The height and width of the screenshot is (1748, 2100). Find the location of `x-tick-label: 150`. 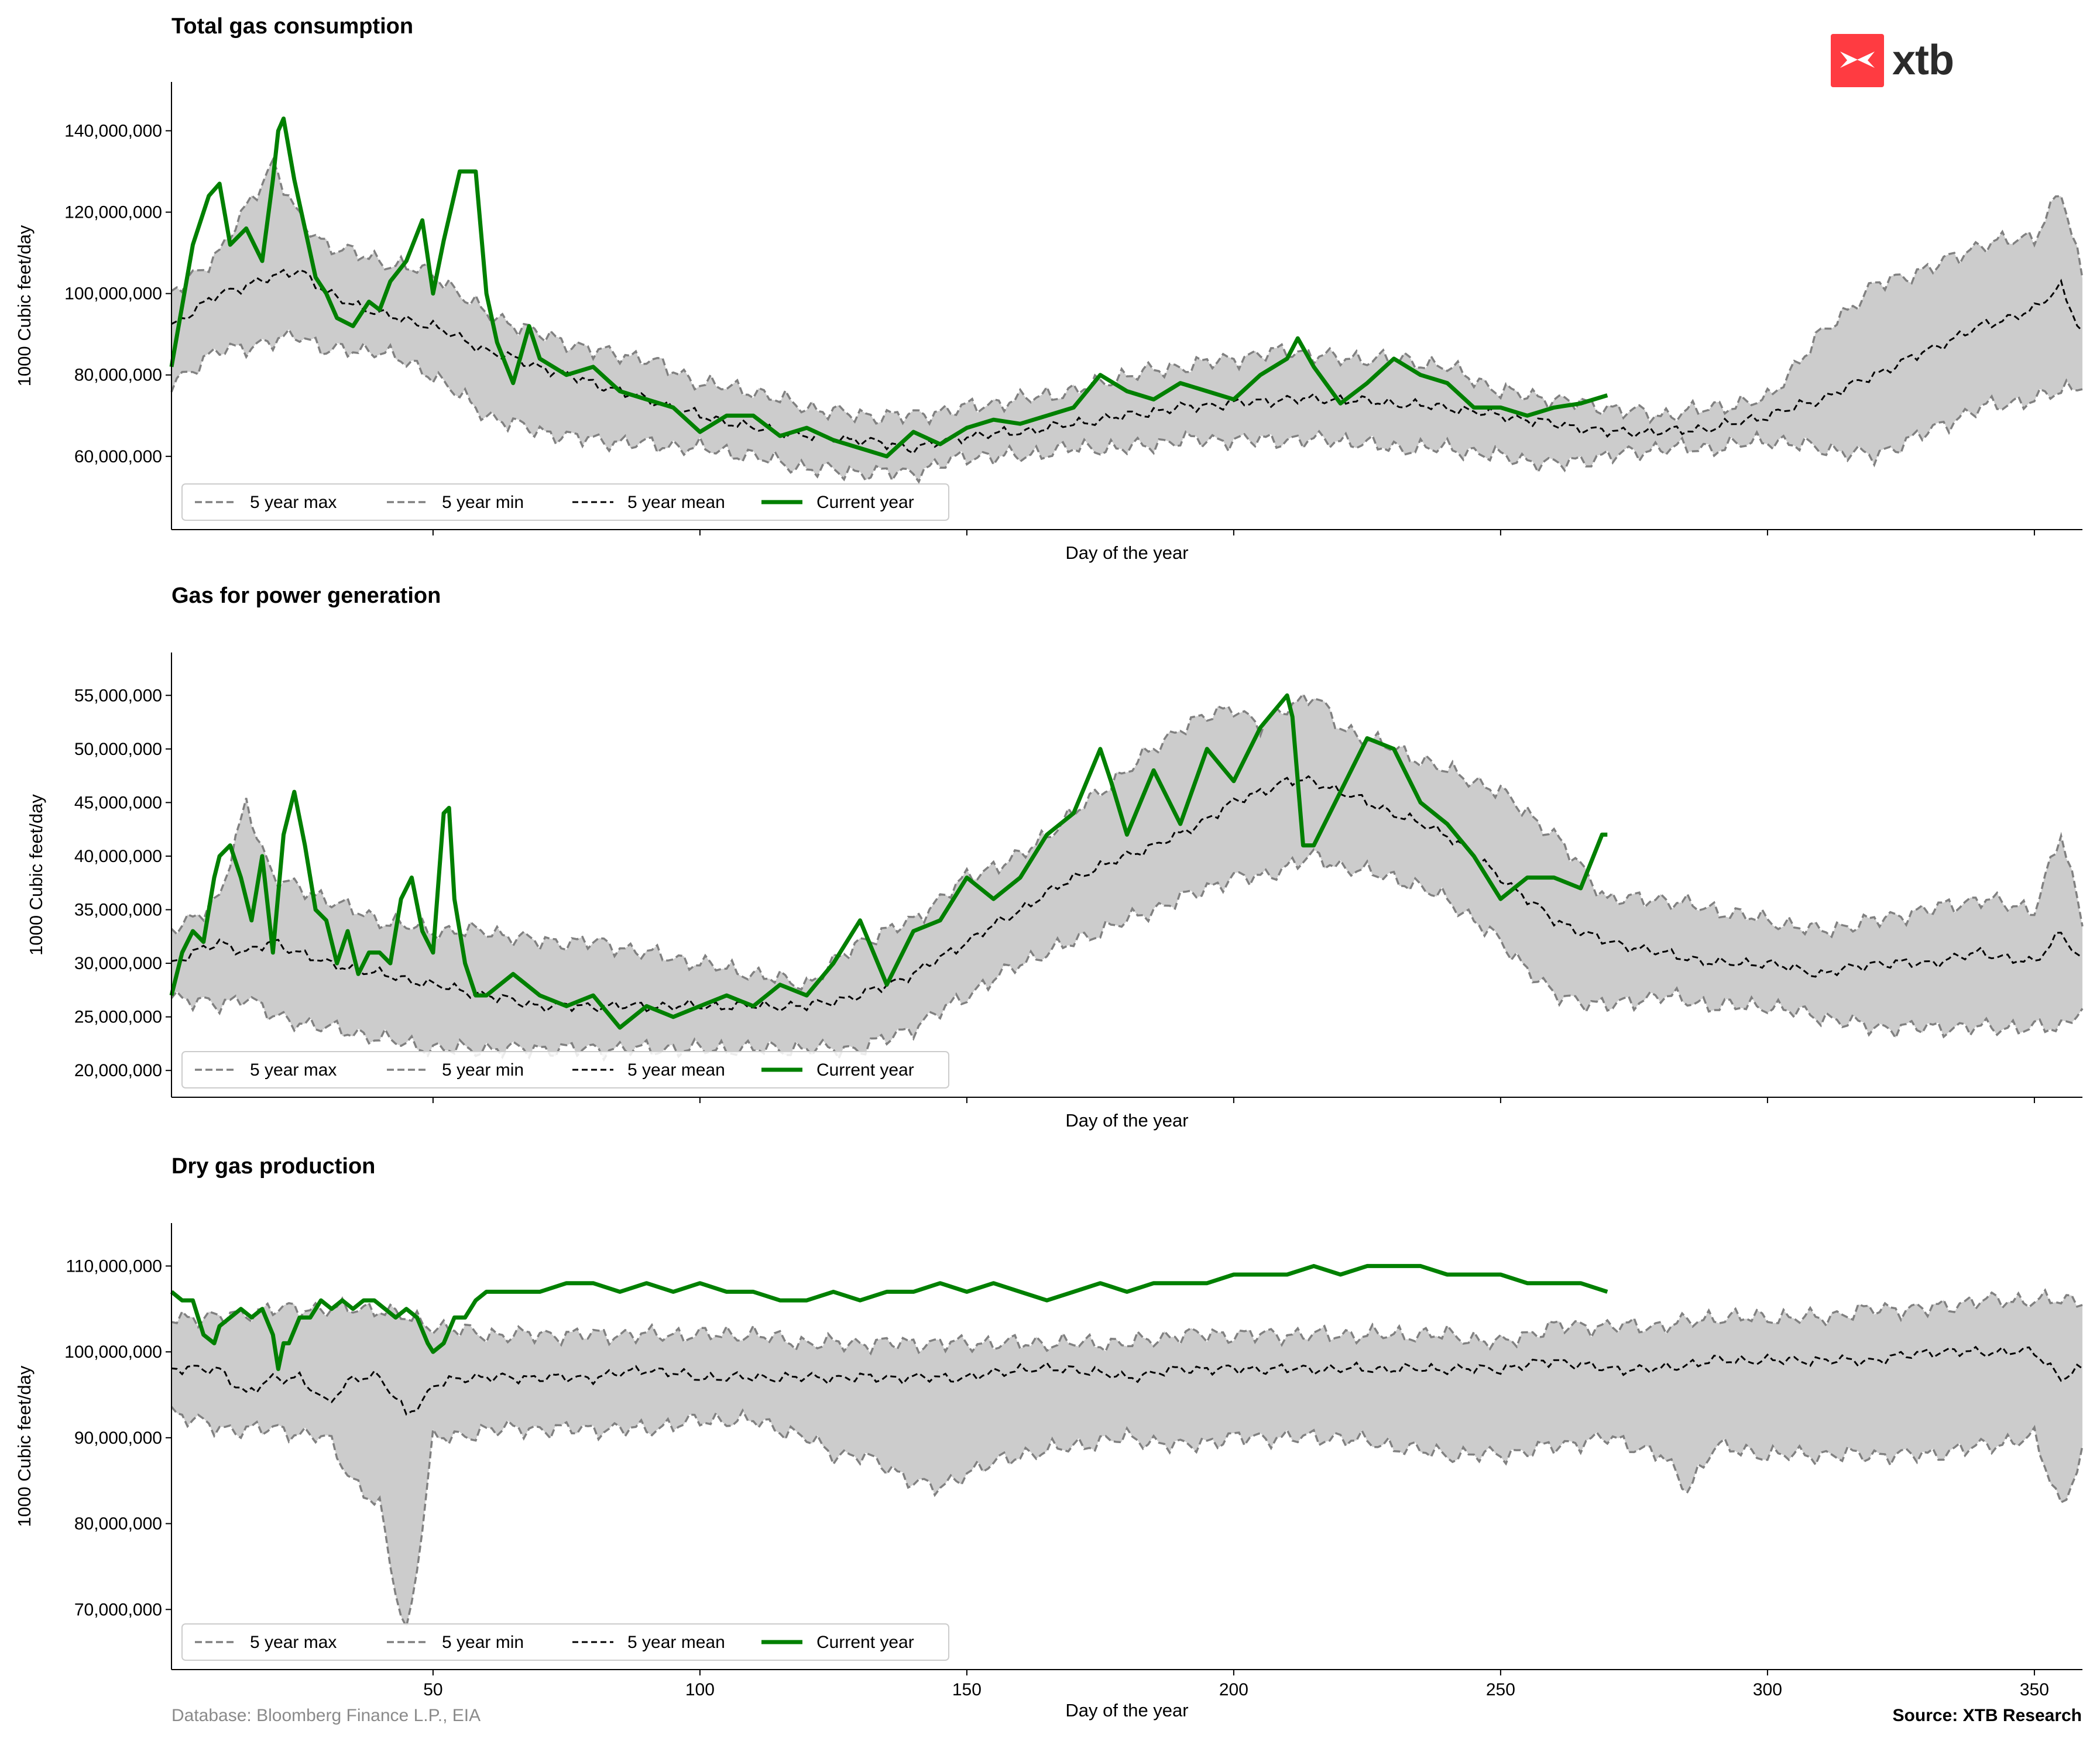

x-tick-label: 150 is located at coordinates (967, 1689).